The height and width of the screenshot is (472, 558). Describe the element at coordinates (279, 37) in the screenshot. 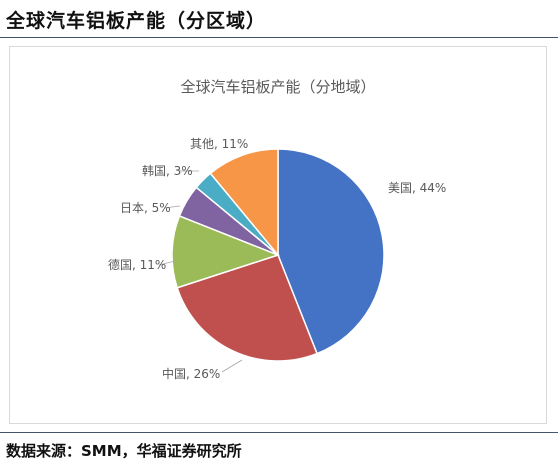

I see `header-rule` at that location.